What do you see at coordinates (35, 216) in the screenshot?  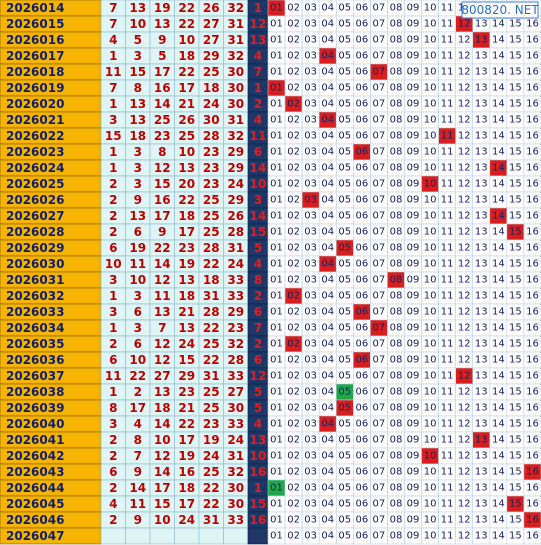 I see `issue: 2026027` at bounding box center [35, 216].